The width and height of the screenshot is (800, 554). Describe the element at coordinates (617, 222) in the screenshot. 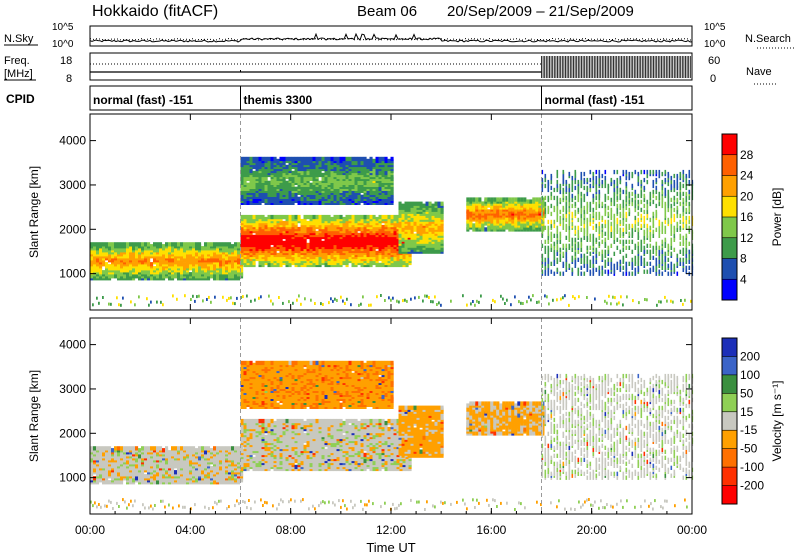

I see `heatmap-region` at that location.